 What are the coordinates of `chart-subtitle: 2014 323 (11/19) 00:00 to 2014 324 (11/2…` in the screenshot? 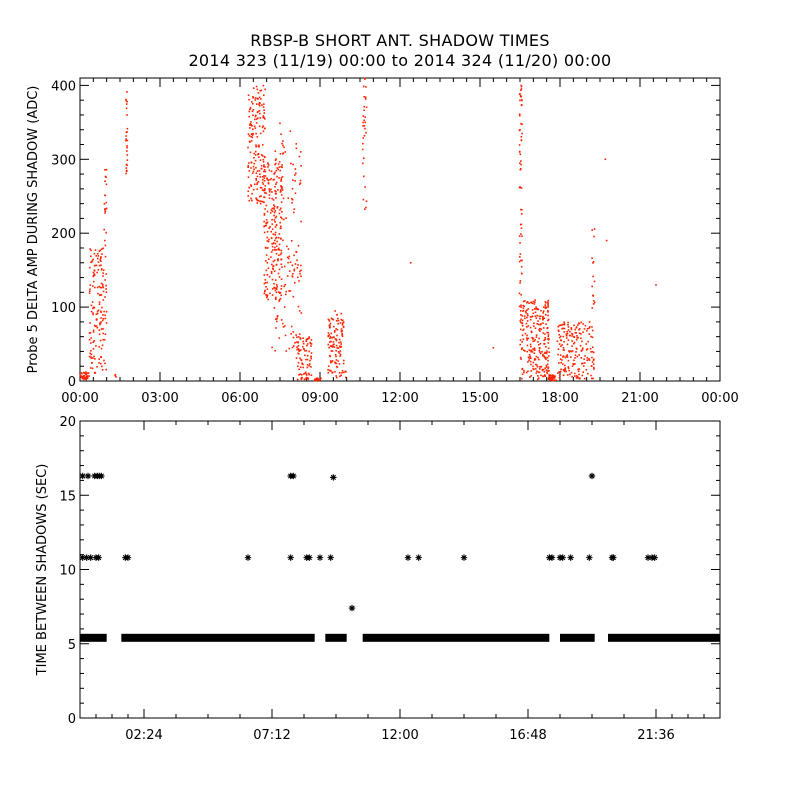 It's located at (400, 60).